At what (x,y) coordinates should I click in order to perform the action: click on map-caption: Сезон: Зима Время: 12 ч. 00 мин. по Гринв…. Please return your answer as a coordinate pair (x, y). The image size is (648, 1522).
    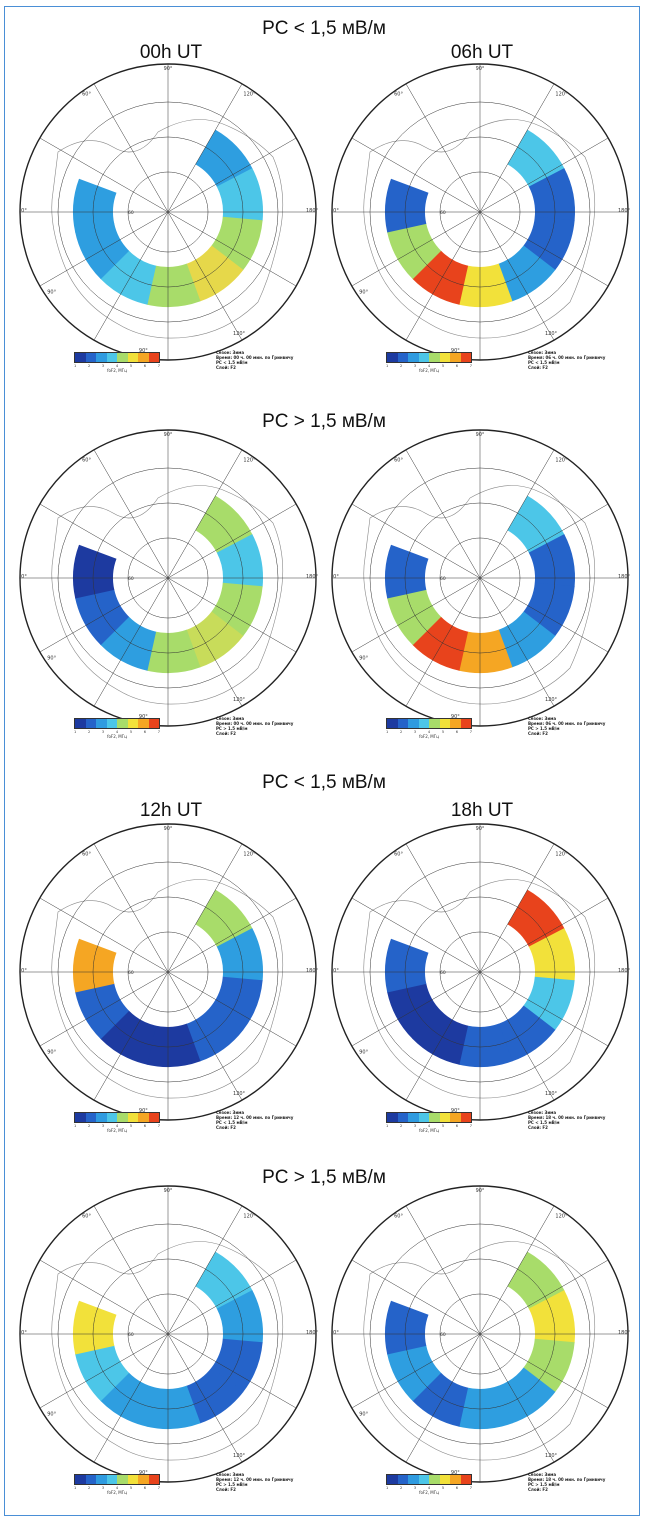
    Looking at the image, I should click on (254, 1120).